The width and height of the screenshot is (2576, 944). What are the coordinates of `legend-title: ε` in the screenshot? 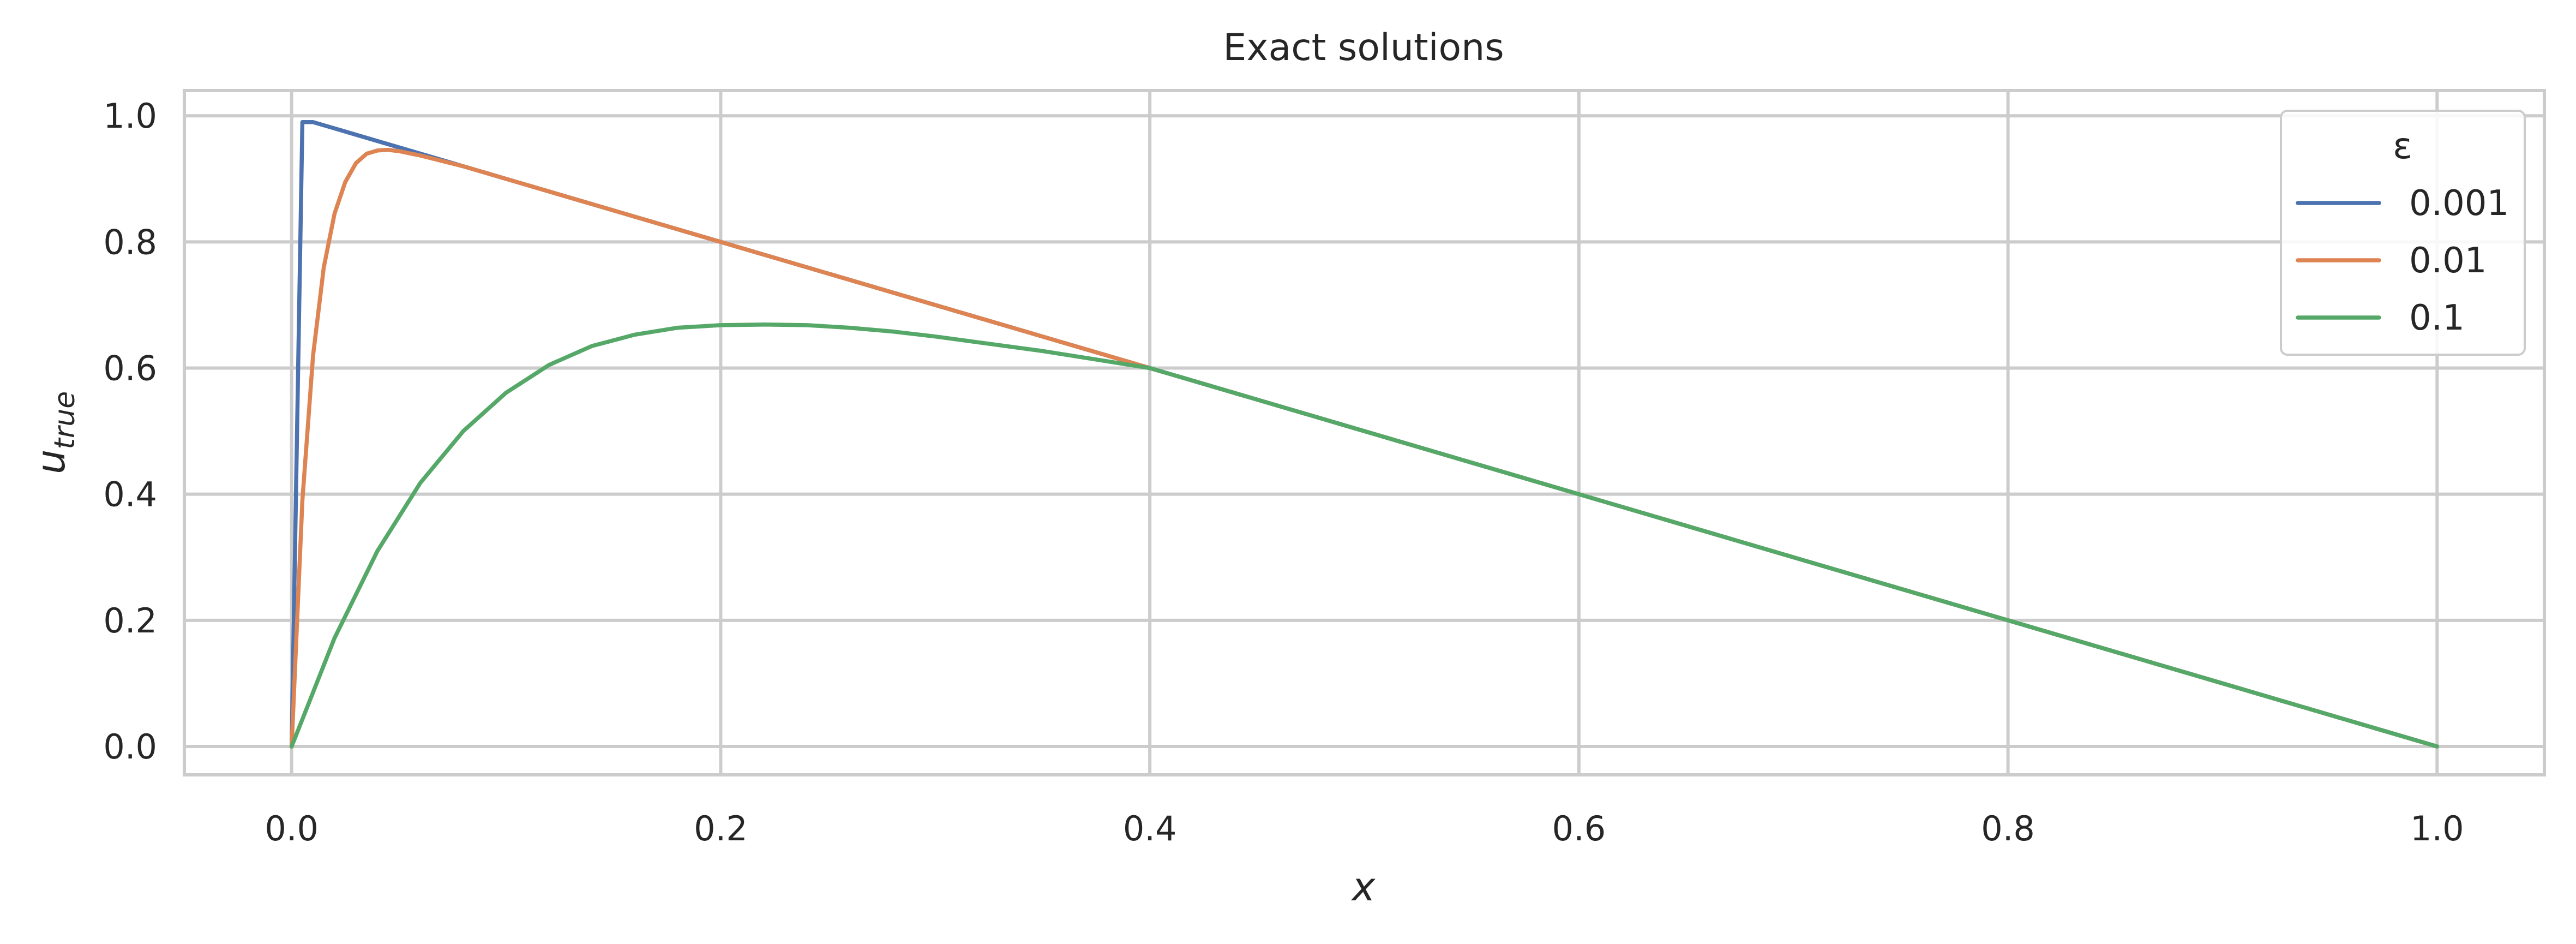 It's located at (2403, 146).